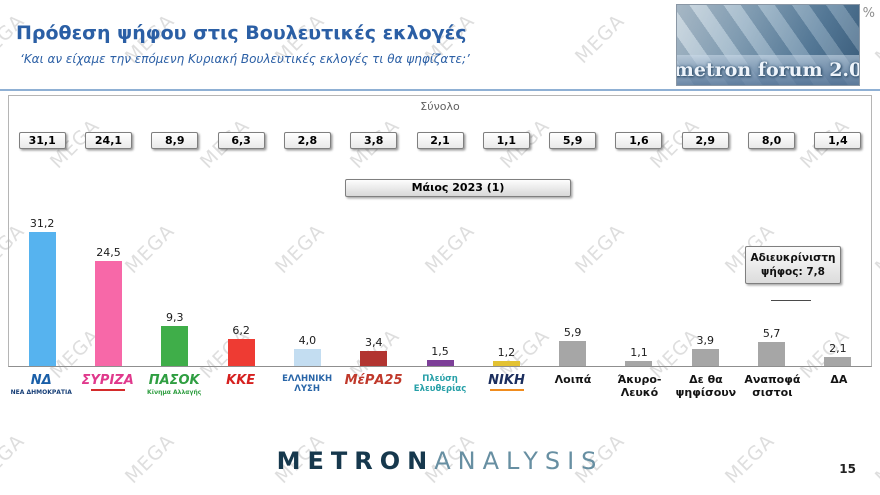 Image resolution: width=880 pixels, height=495 pixels. Describe the element at coordinates (706, 379) in the screenshot. I see `party-label-line: Δε θα` at that location.